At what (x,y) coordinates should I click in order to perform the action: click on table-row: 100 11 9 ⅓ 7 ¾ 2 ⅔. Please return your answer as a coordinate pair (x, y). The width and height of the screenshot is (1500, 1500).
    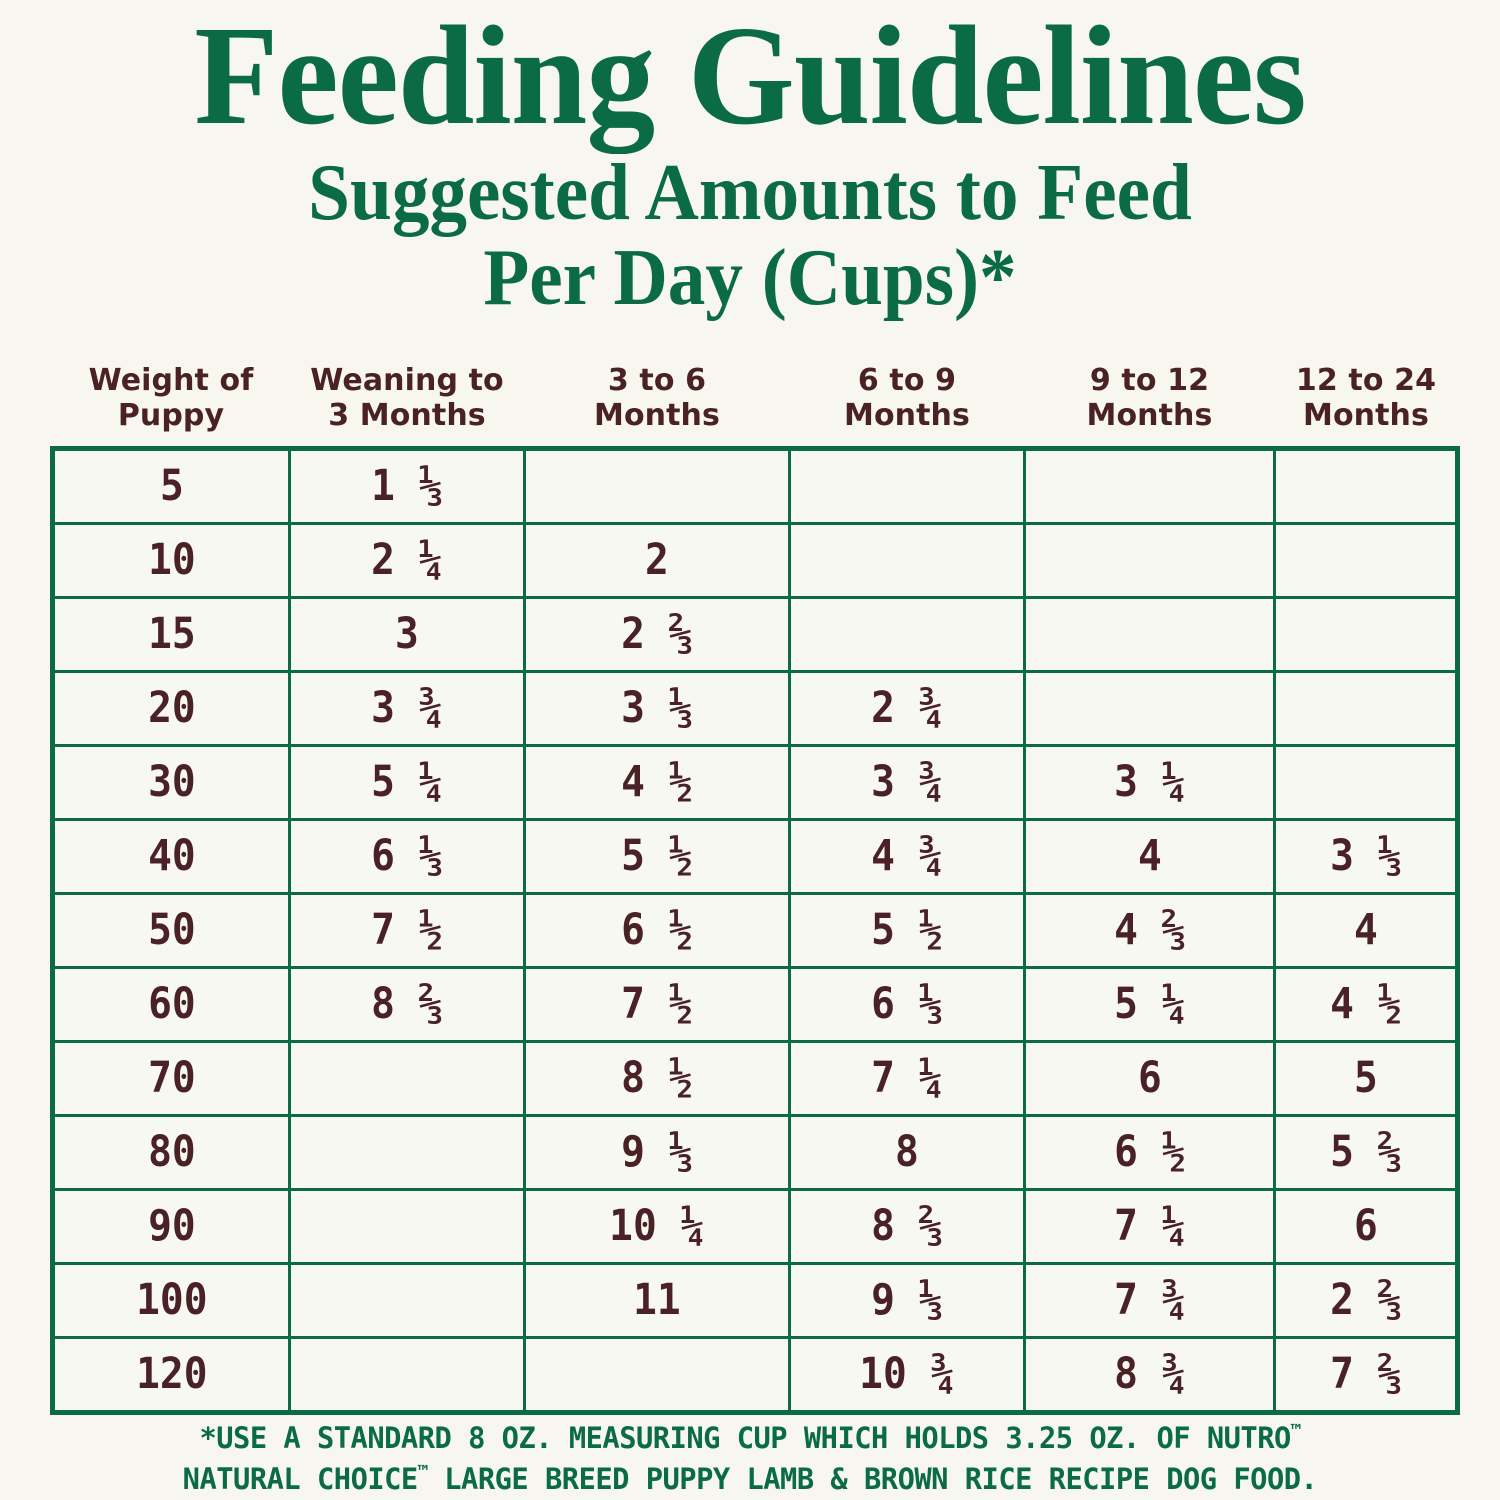
    Looking at the image, I should click on (755, 1300).